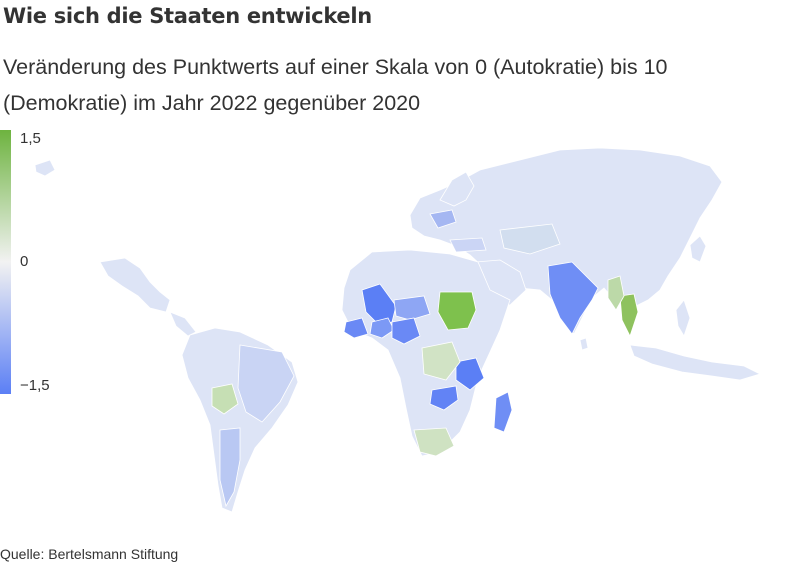 This screenshot has width=800, height=565. What do you see at coordinates (24, 261) in the screenshot?
I see `legend-mid-label: 0` at bounding box center [24, 261].